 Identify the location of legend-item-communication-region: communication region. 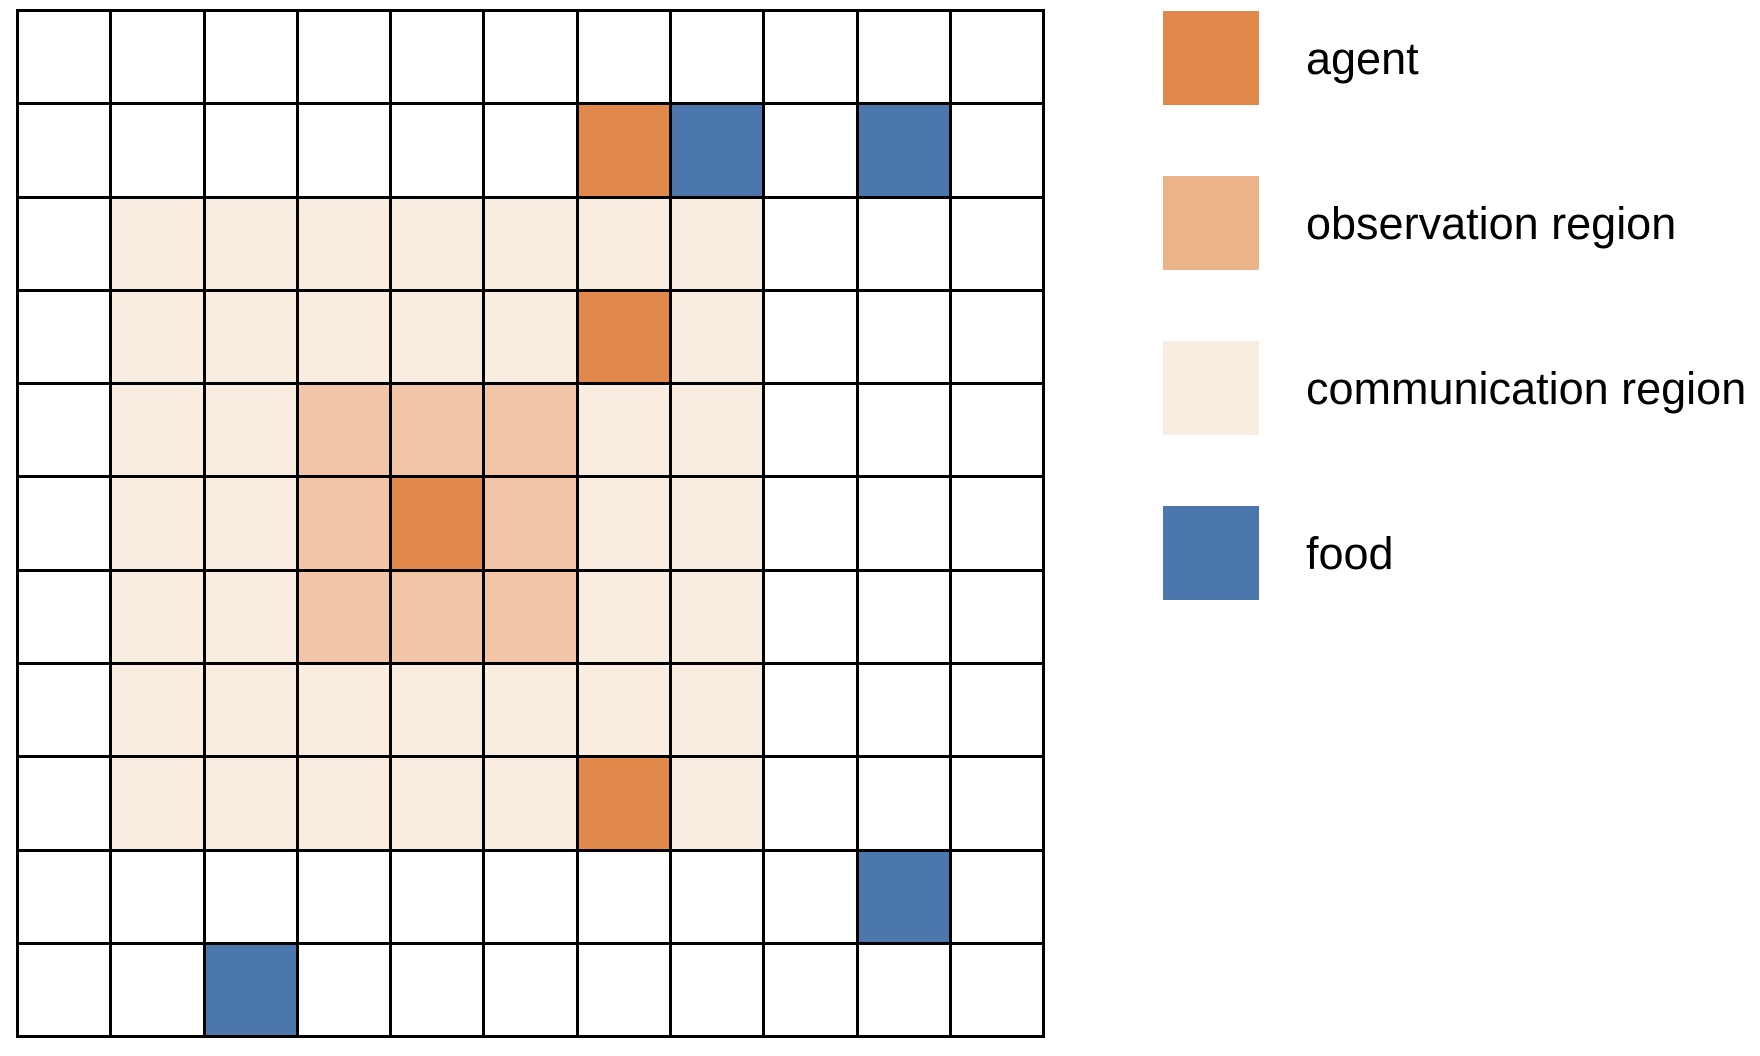
(1454, 388).